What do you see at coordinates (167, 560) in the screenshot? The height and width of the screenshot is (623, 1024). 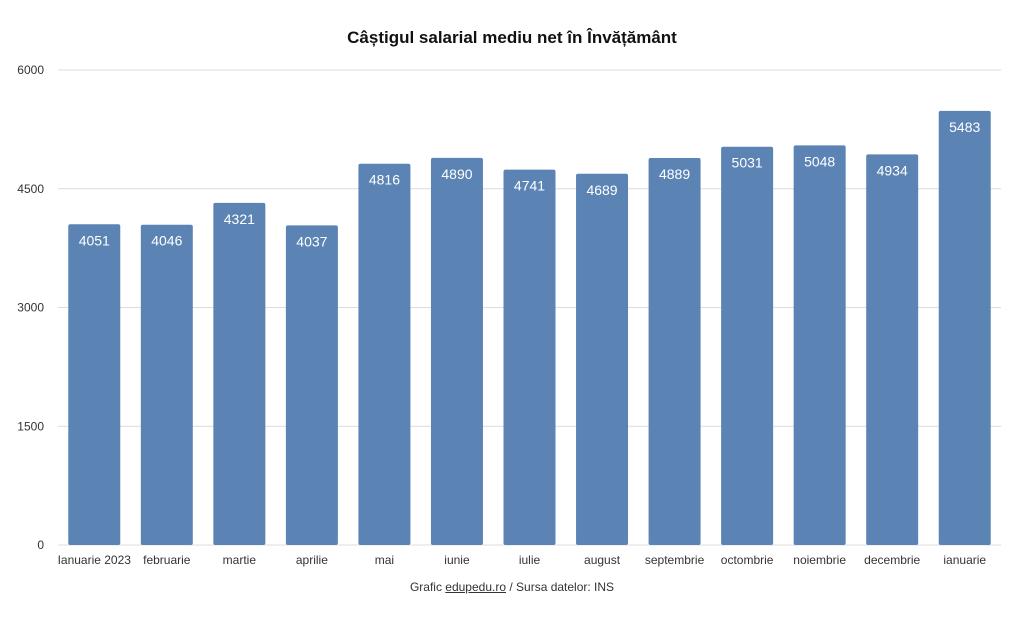 I see `x-tick-label: februarie` at bounding box center [167, 560].